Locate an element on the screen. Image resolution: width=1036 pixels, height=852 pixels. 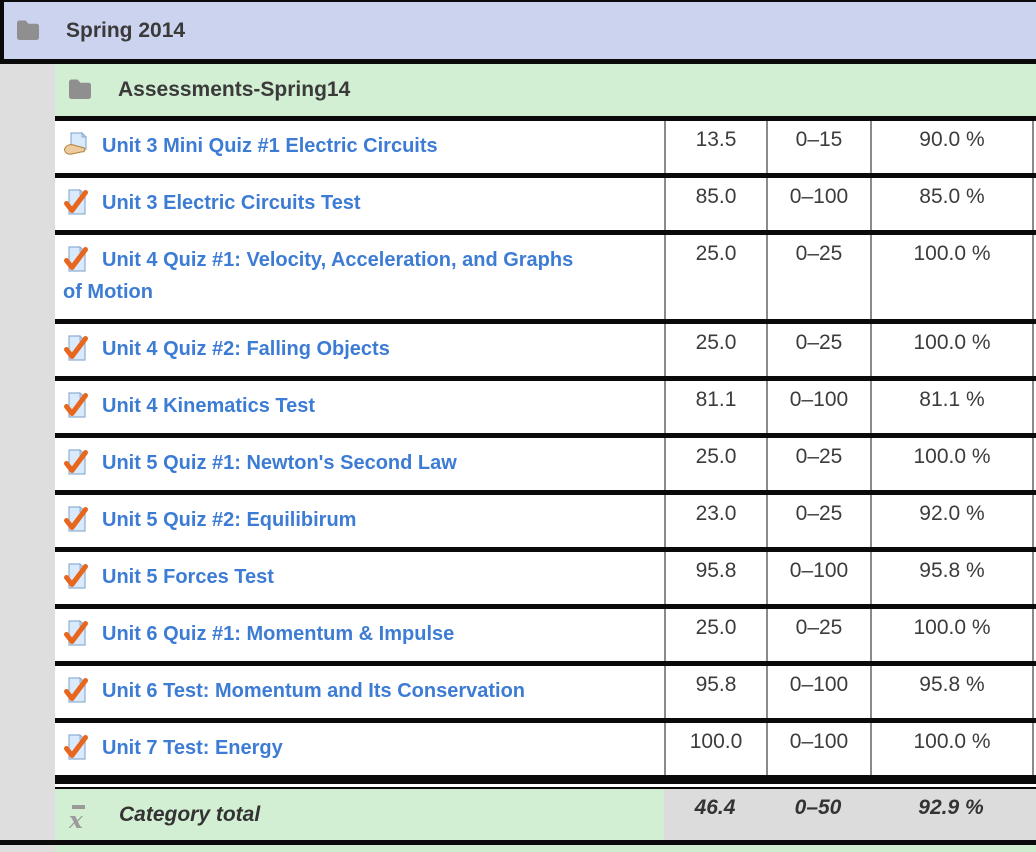
item-name-cell: Unit 5 Quiz #2: Equilibirum is located at coordinates (359, 521).